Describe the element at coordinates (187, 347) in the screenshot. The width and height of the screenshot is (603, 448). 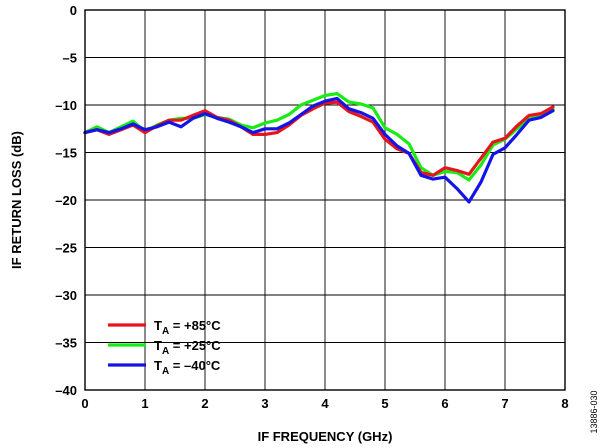
I see `legend-label: TA = +25°C` at that location.